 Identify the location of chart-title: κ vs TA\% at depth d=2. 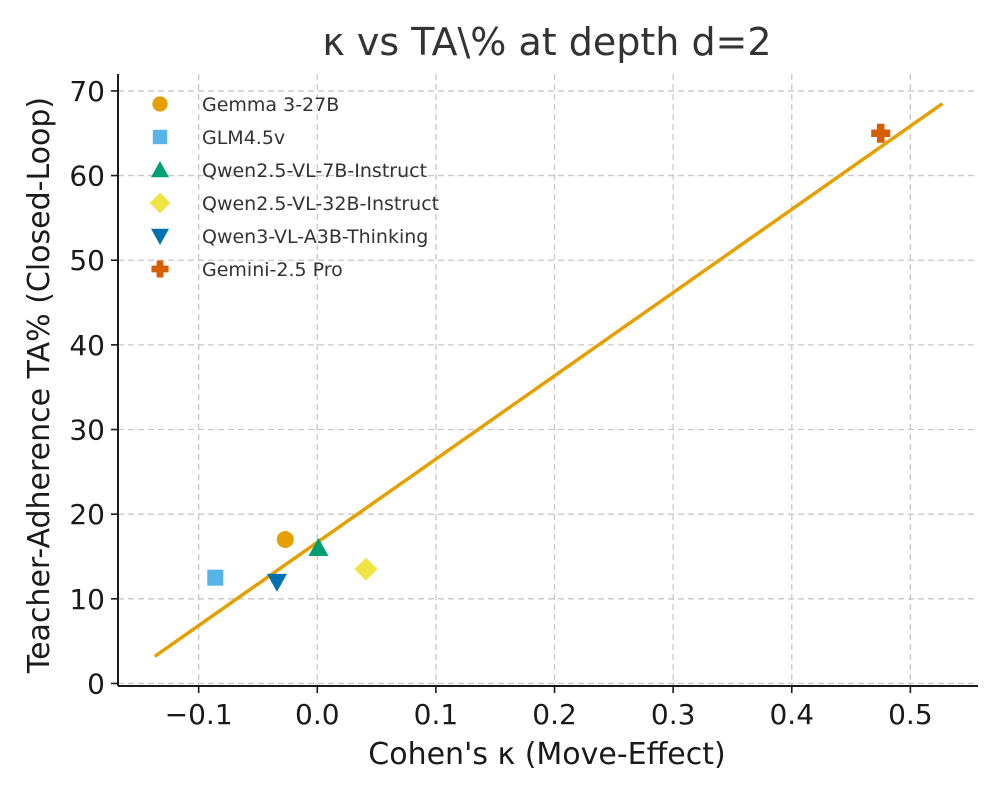
(546, 42).